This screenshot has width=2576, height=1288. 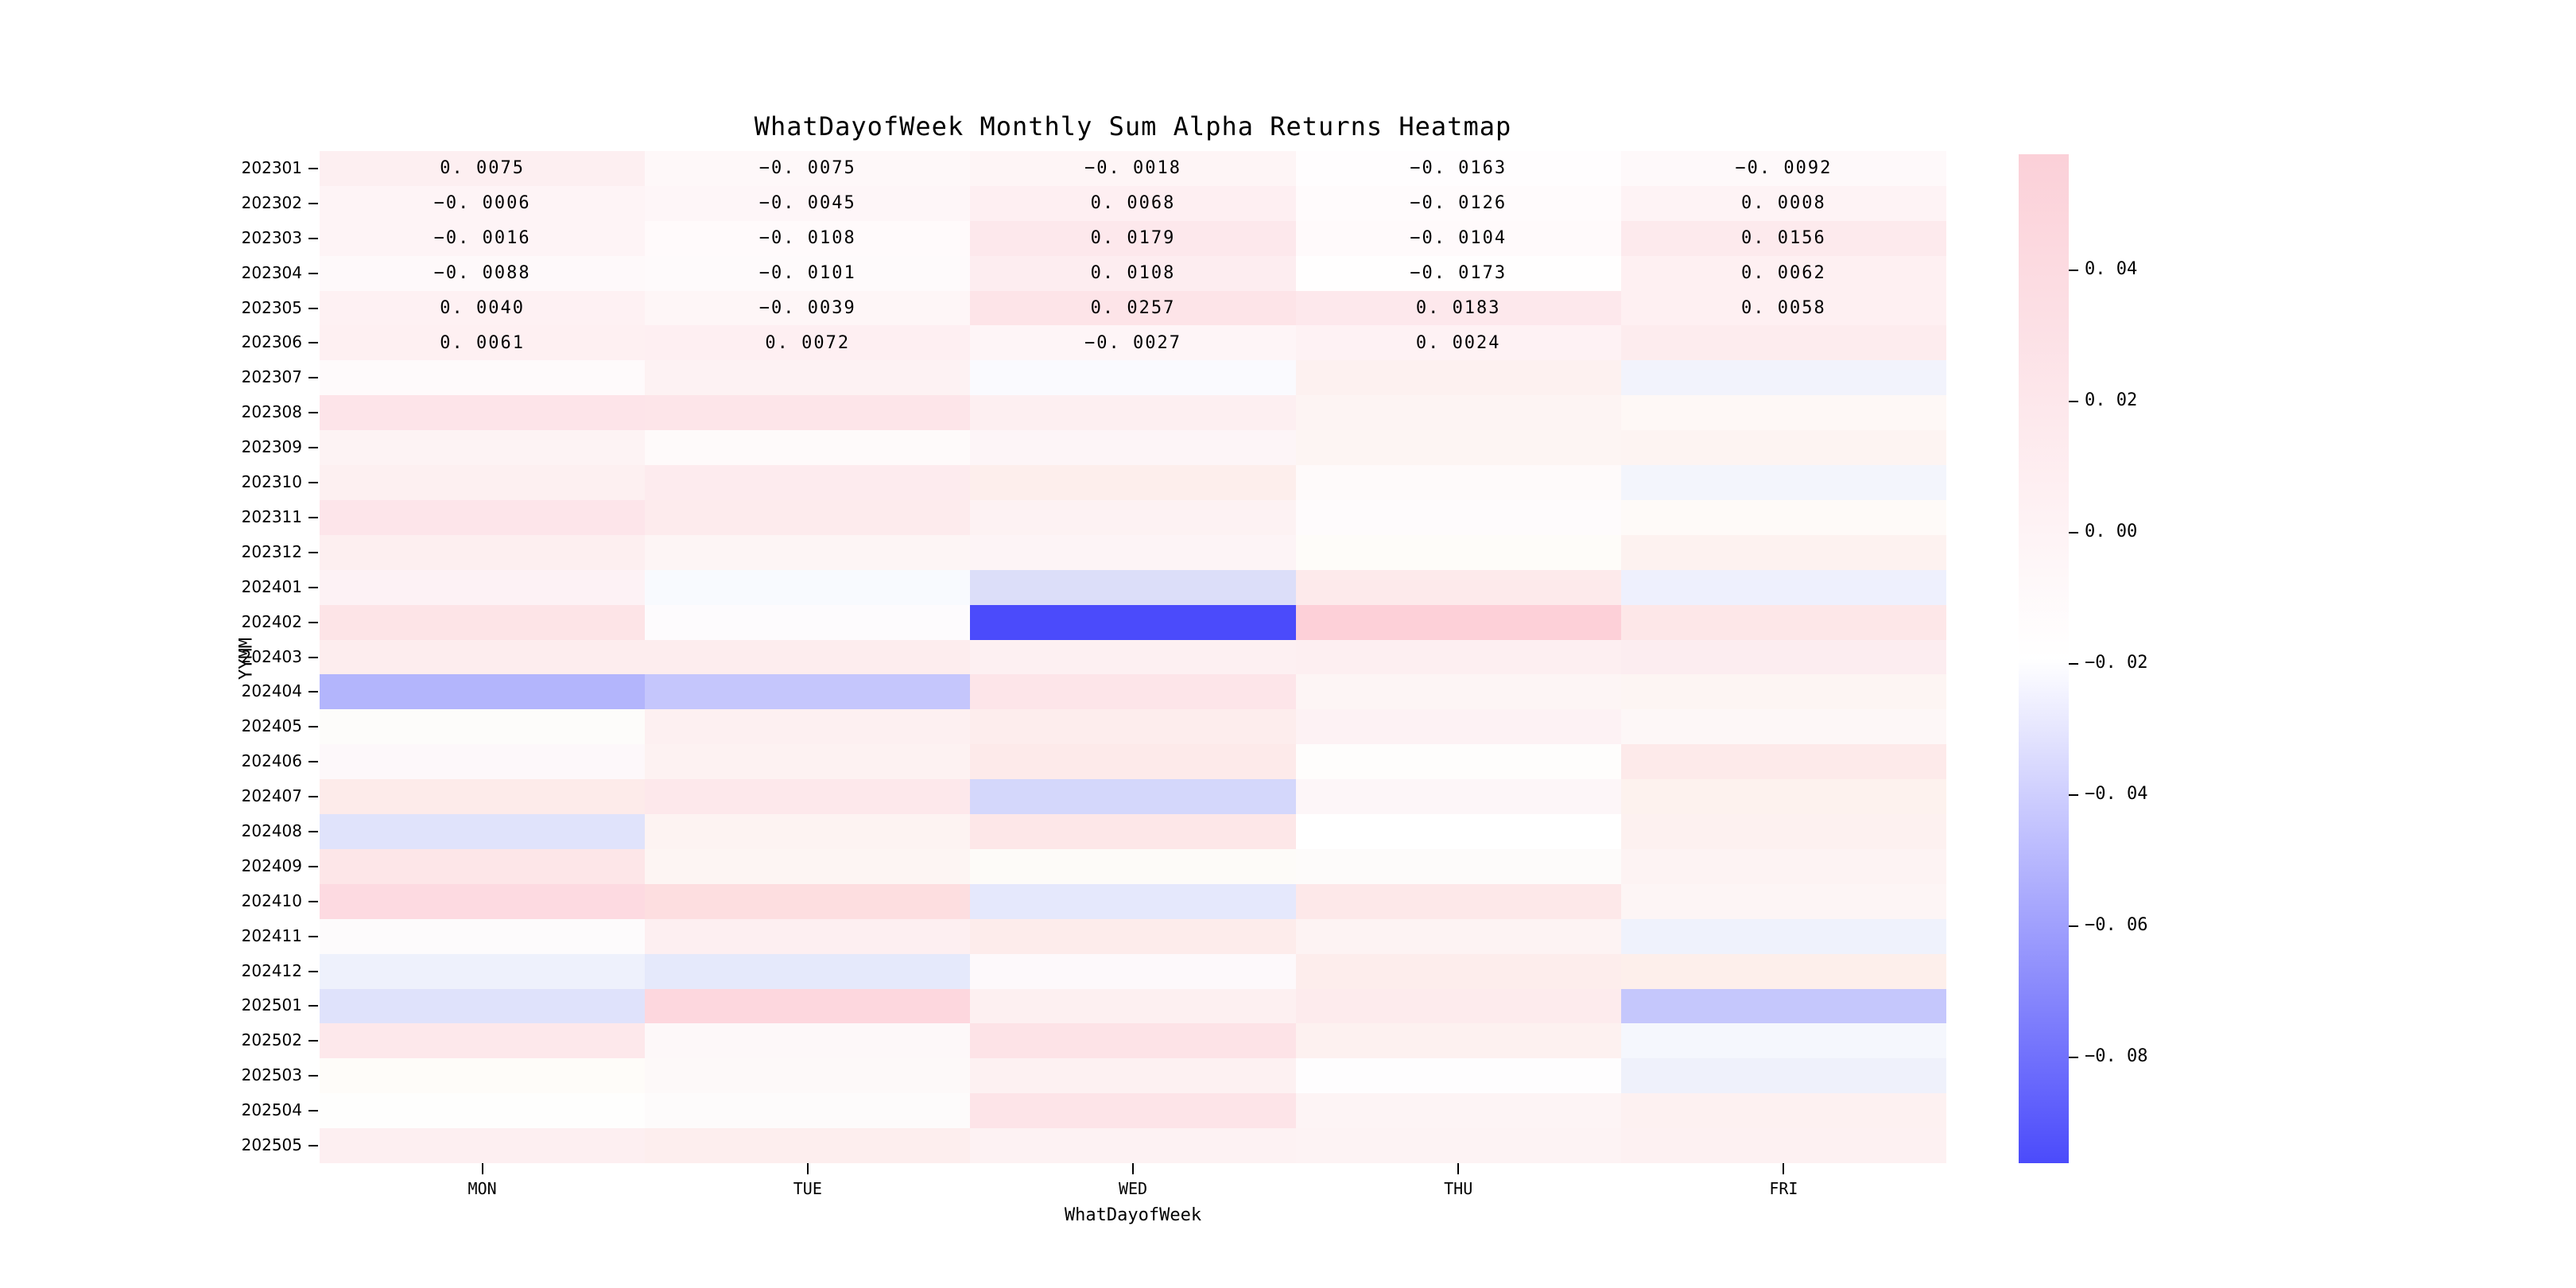 I want to click on heatmap-cell: 0. 0179, so click(x=1133, y=238).